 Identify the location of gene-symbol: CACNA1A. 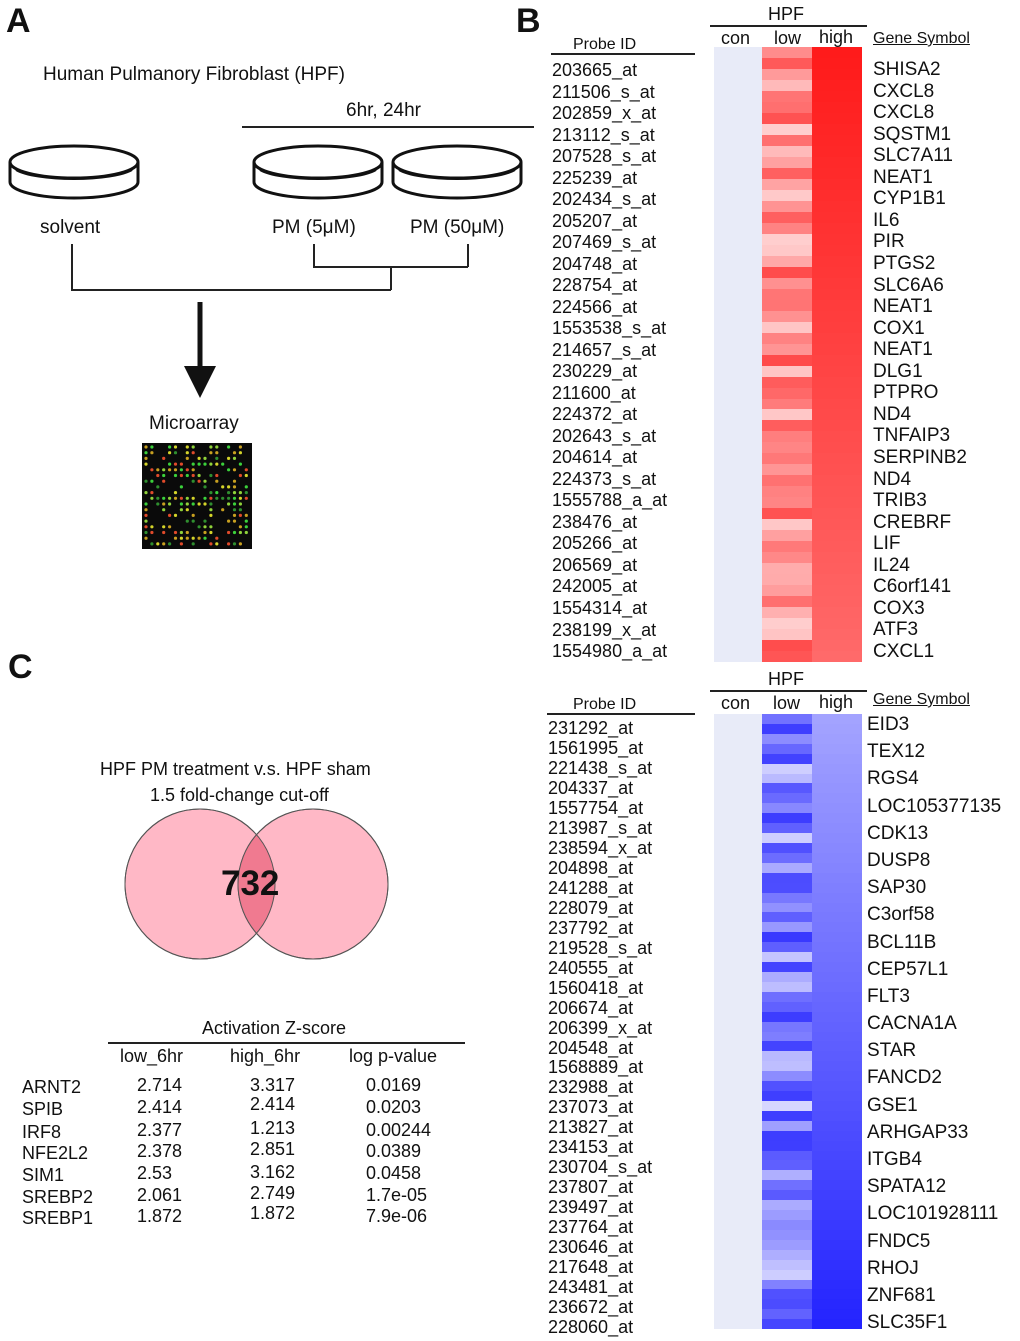
(912, 1023).